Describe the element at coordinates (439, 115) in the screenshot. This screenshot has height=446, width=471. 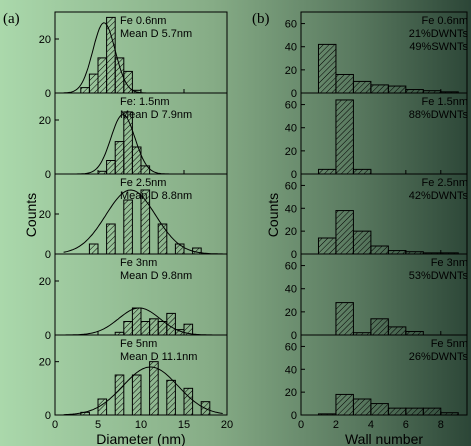
I see `subplot-label: 88%DWNTs` at that location.